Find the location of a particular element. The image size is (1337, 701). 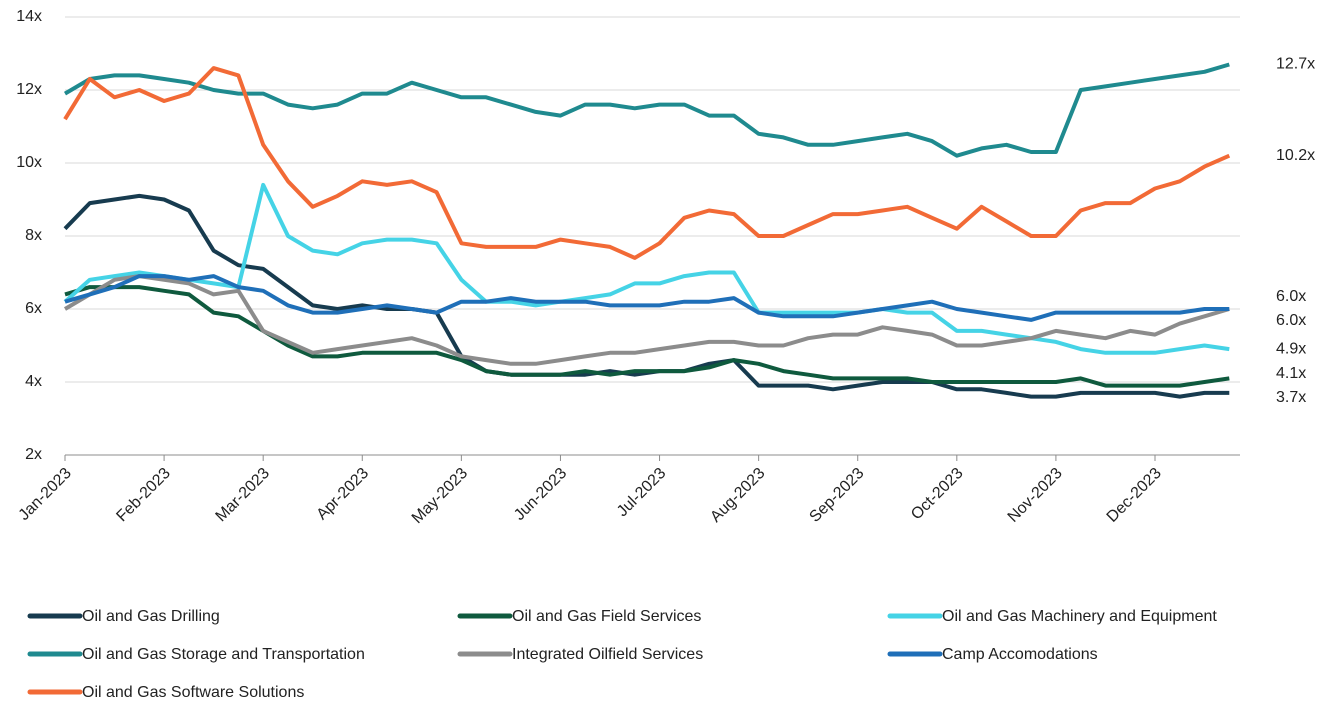

x-tick-label: Feb-2023 is located at coordinates (143, 495).